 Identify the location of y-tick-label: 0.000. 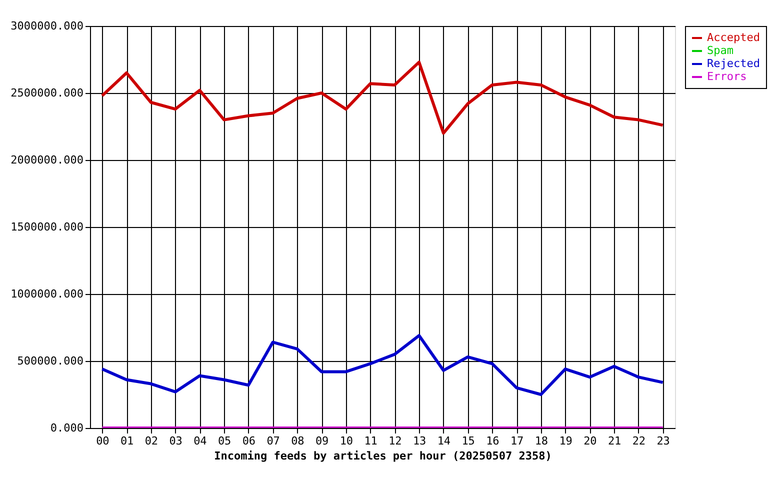
(67, 428).